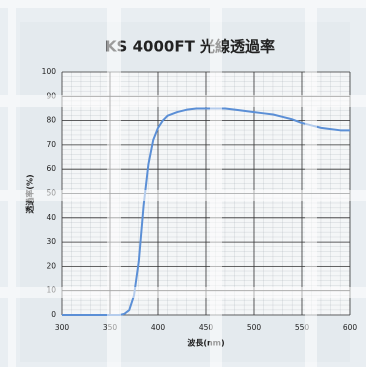 Image resolution: width=366 pixels, height=371 pixels. I want to click on x-tick-label: 500, so click(254, 327).